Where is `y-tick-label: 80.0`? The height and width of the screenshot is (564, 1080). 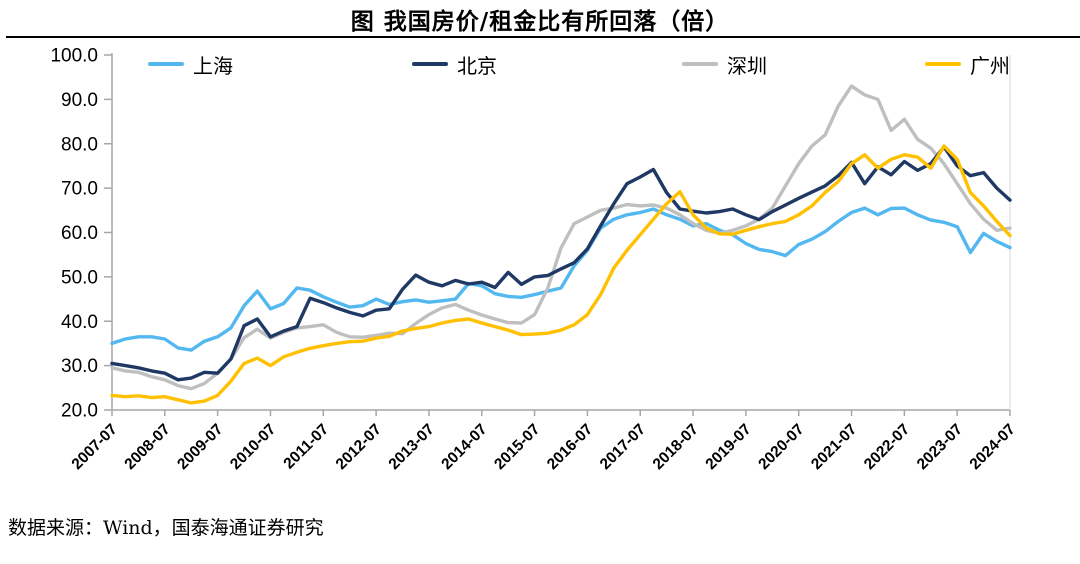
y-tick-label: 80.0 is located at coordinates (79, 144).